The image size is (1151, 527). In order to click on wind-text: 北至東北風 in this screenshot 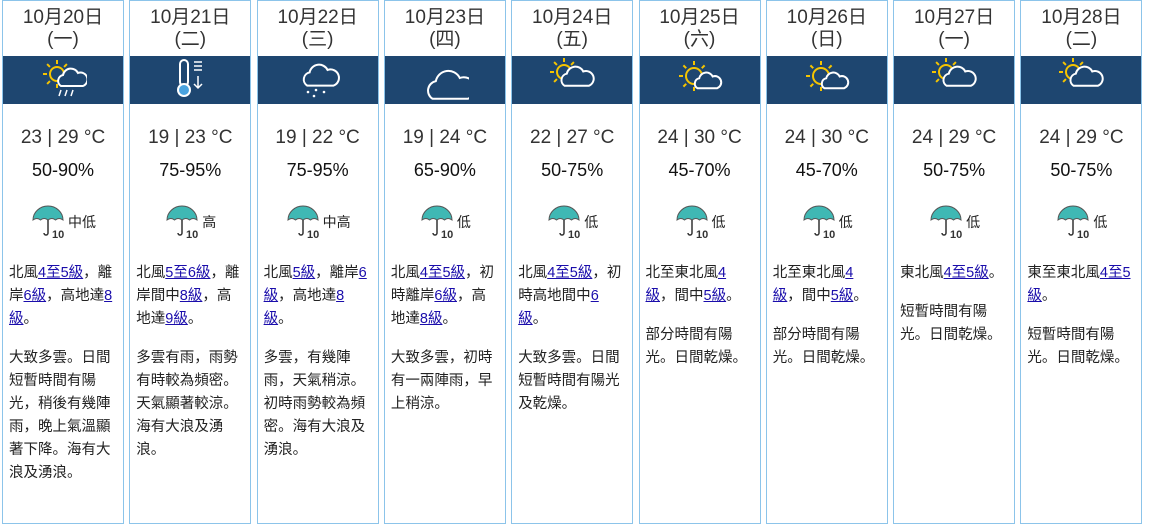, I will do `click(682, 273)`.